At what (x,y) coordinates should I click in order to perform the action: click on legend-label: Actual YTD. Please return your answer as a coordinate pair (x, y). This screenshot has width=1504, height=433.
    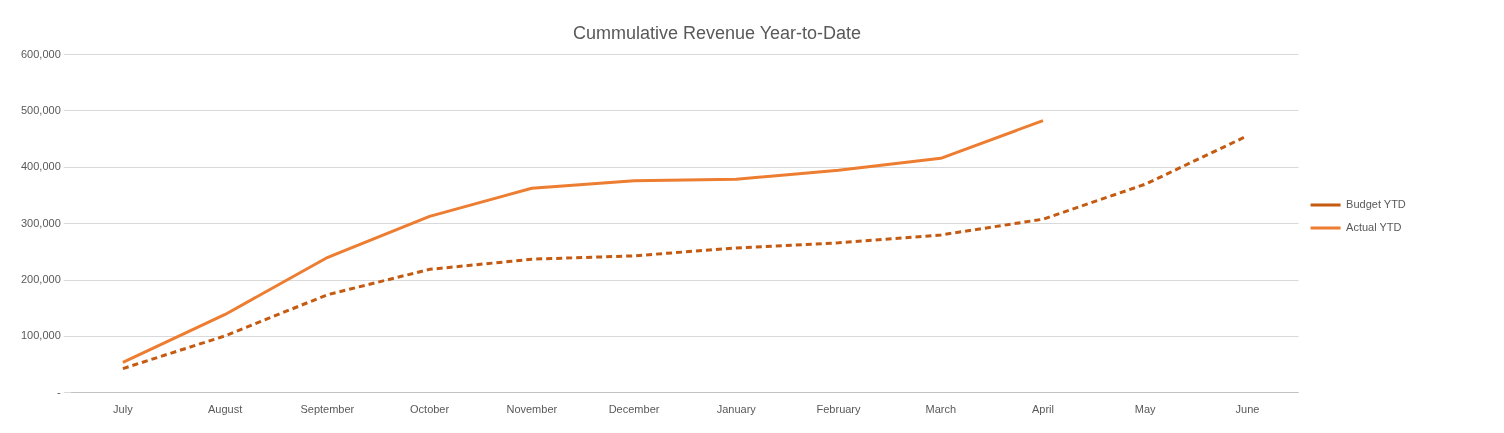
    Looking at the image, I should click on (1374, 227).